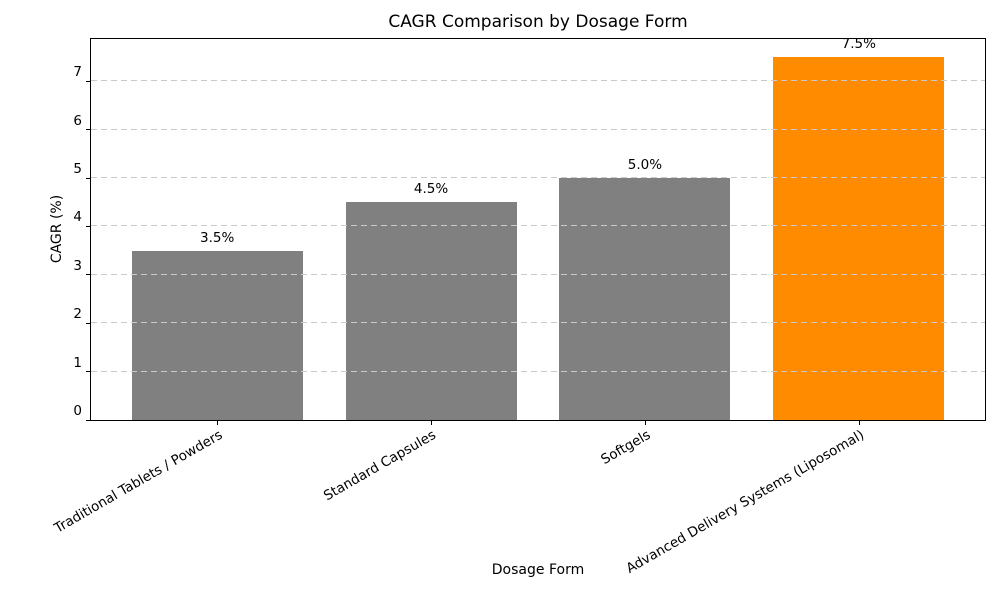  Describe the element at coordinates (77, 362) in the screenshot. I see `y-tick-label-1: 1` at that location.